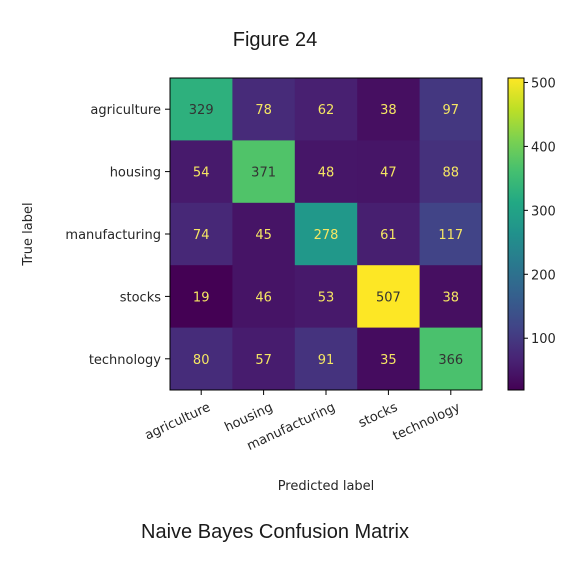  What do you see at coordinates (427, 422) in the screenshot?
I see `x-tick-label: technology` at bounding box center [427, 422].